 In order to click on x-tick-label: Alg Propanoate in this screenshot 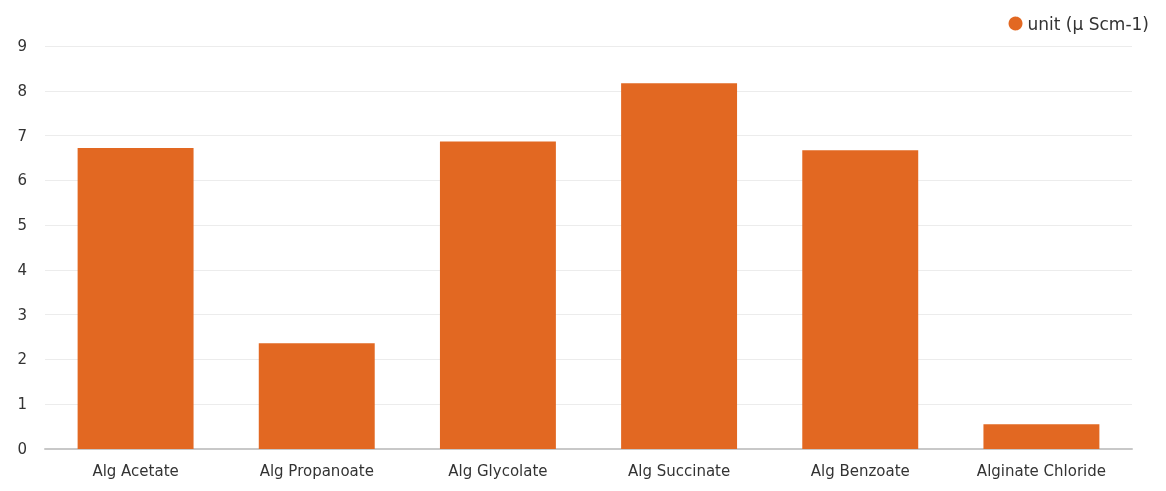, I will do `click(316, 470)`.